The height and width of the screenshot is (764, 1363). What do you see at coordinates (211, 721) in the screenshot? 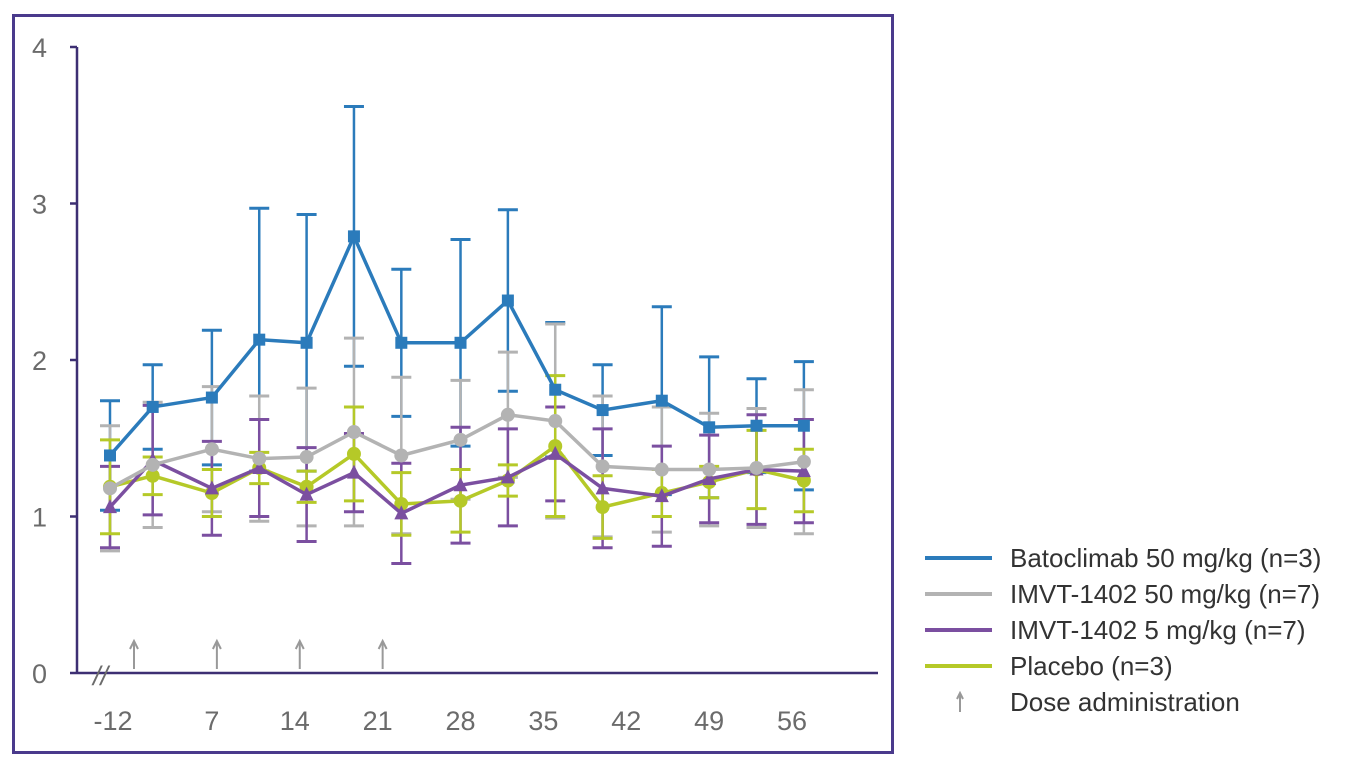
I see `x-tick-label: 7` at bounding box center [211, 721].